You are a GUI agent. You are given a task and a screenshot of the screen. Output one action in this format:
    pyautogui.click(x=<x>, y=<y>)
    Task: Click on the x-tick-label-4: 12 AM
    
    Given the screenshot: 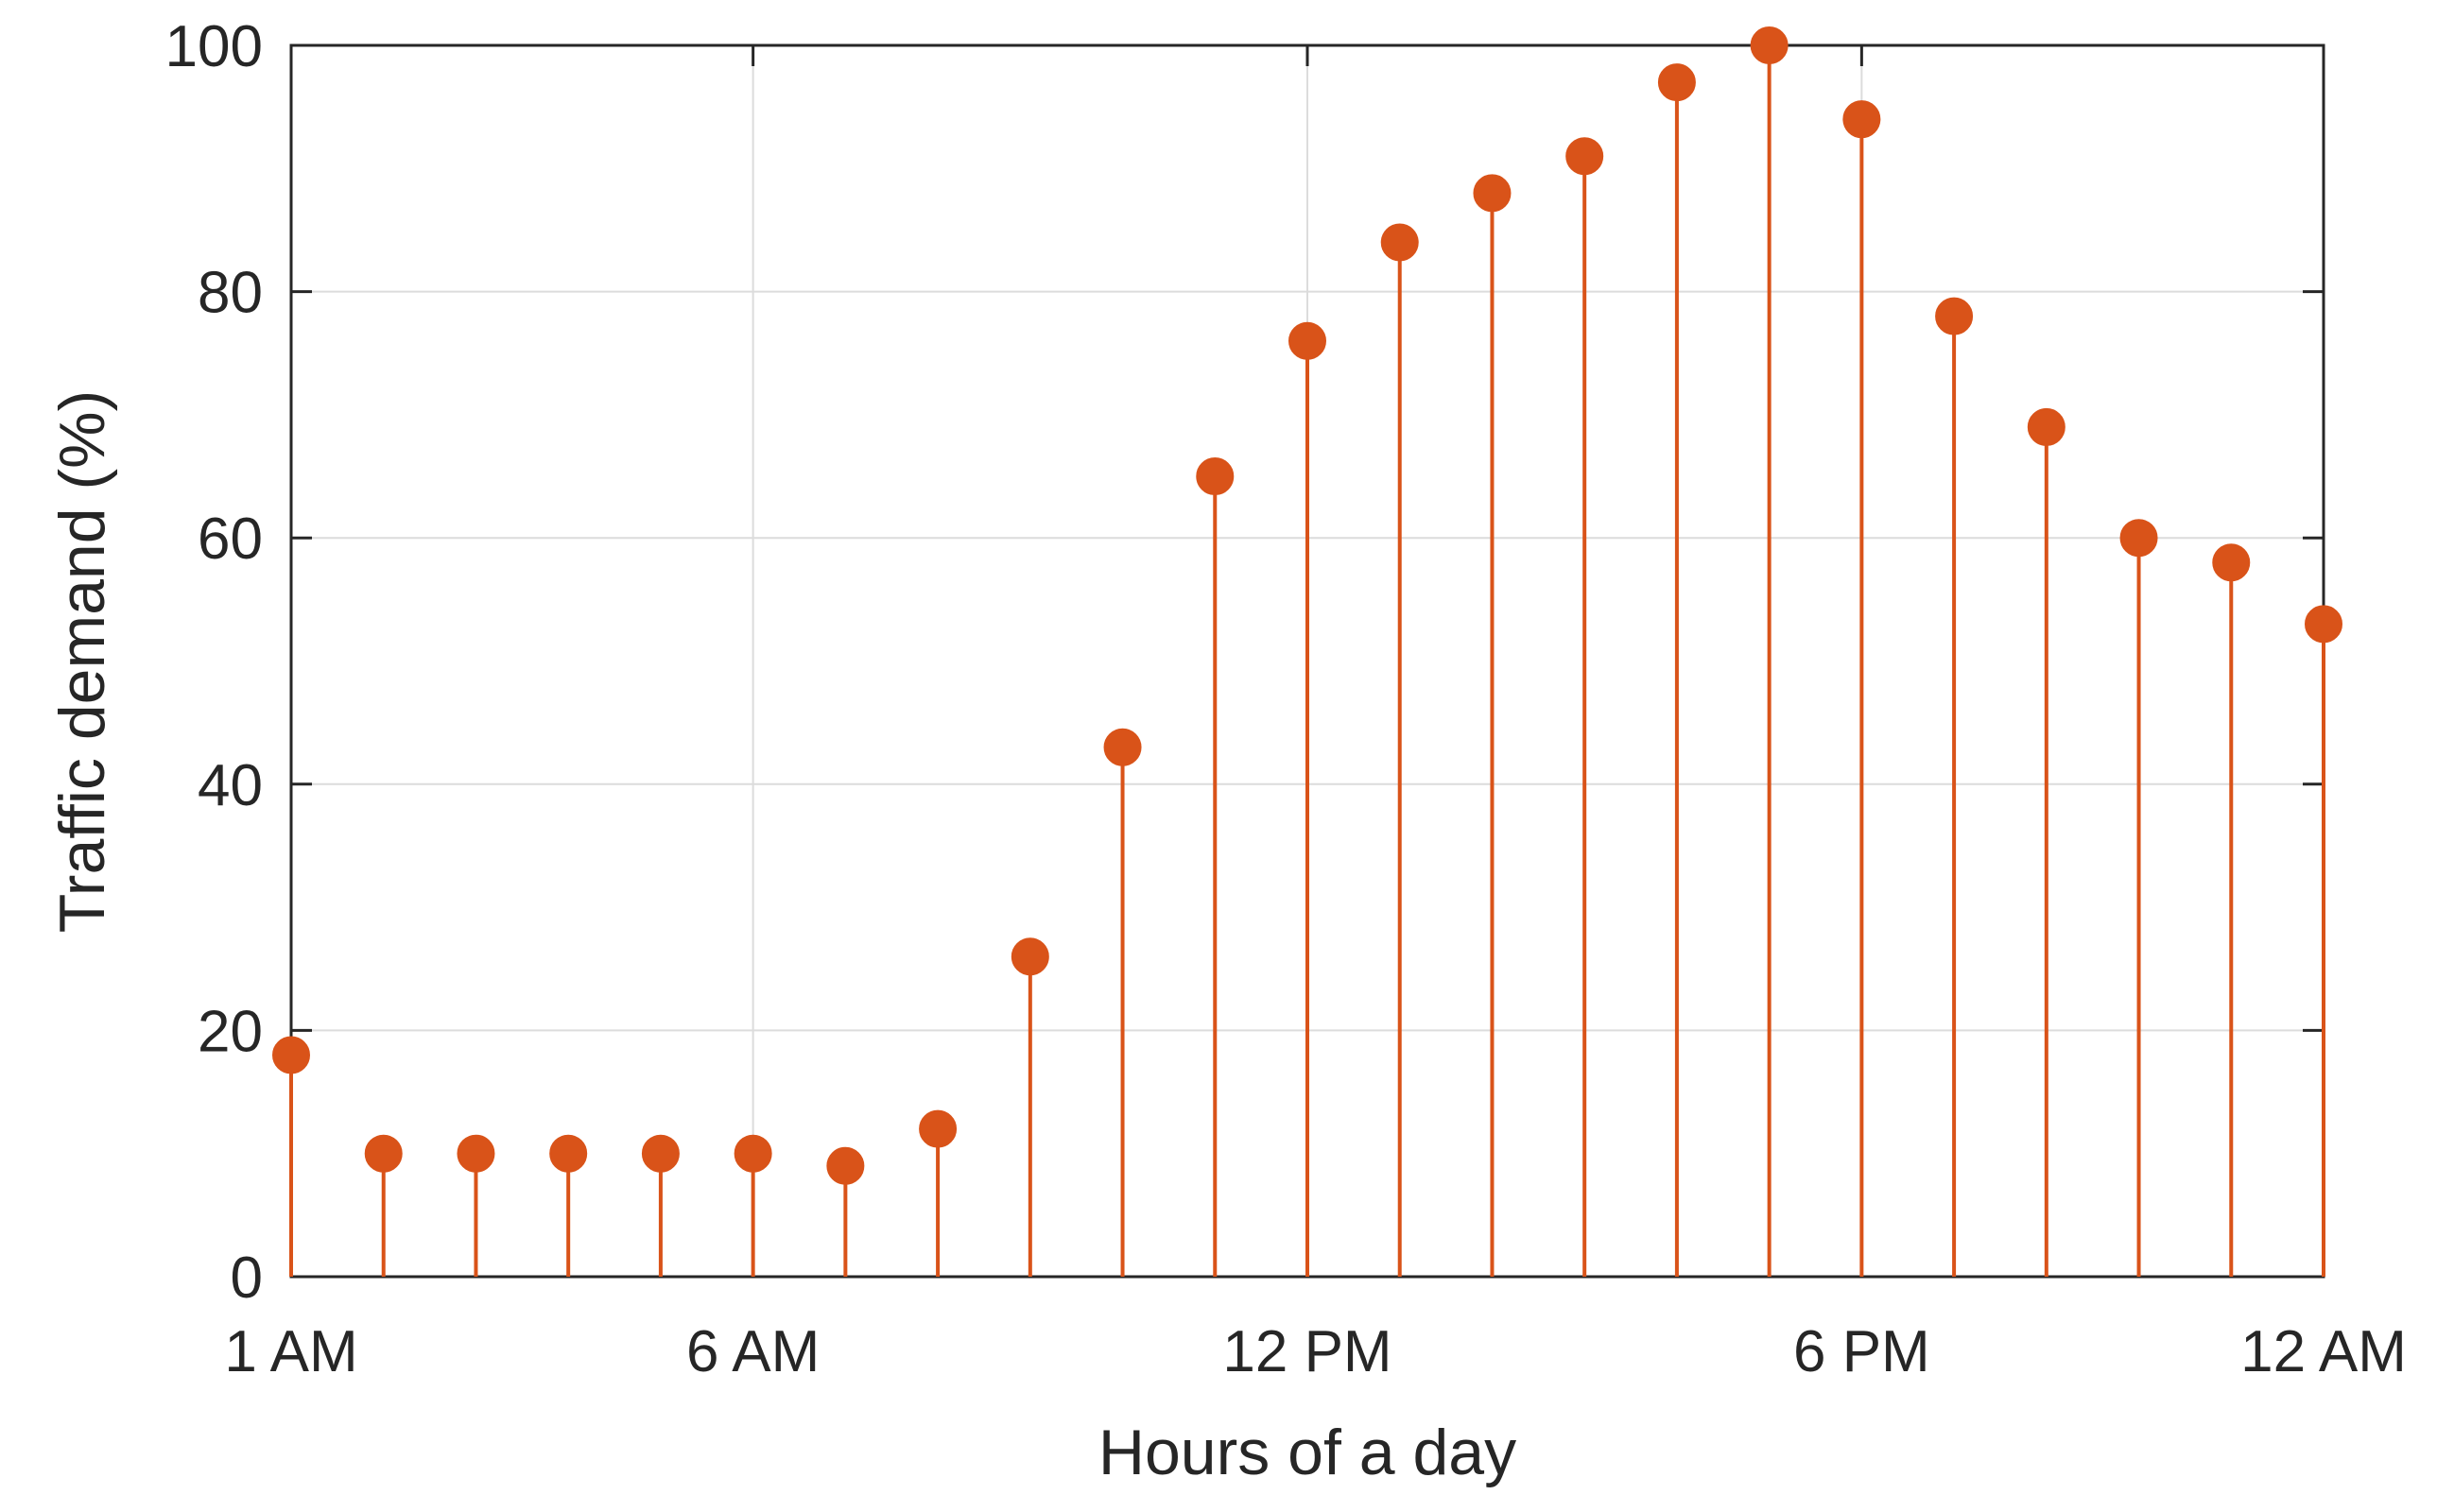 What is the action you would take?
    pyautogui.click(x=2323, y=1351)
    